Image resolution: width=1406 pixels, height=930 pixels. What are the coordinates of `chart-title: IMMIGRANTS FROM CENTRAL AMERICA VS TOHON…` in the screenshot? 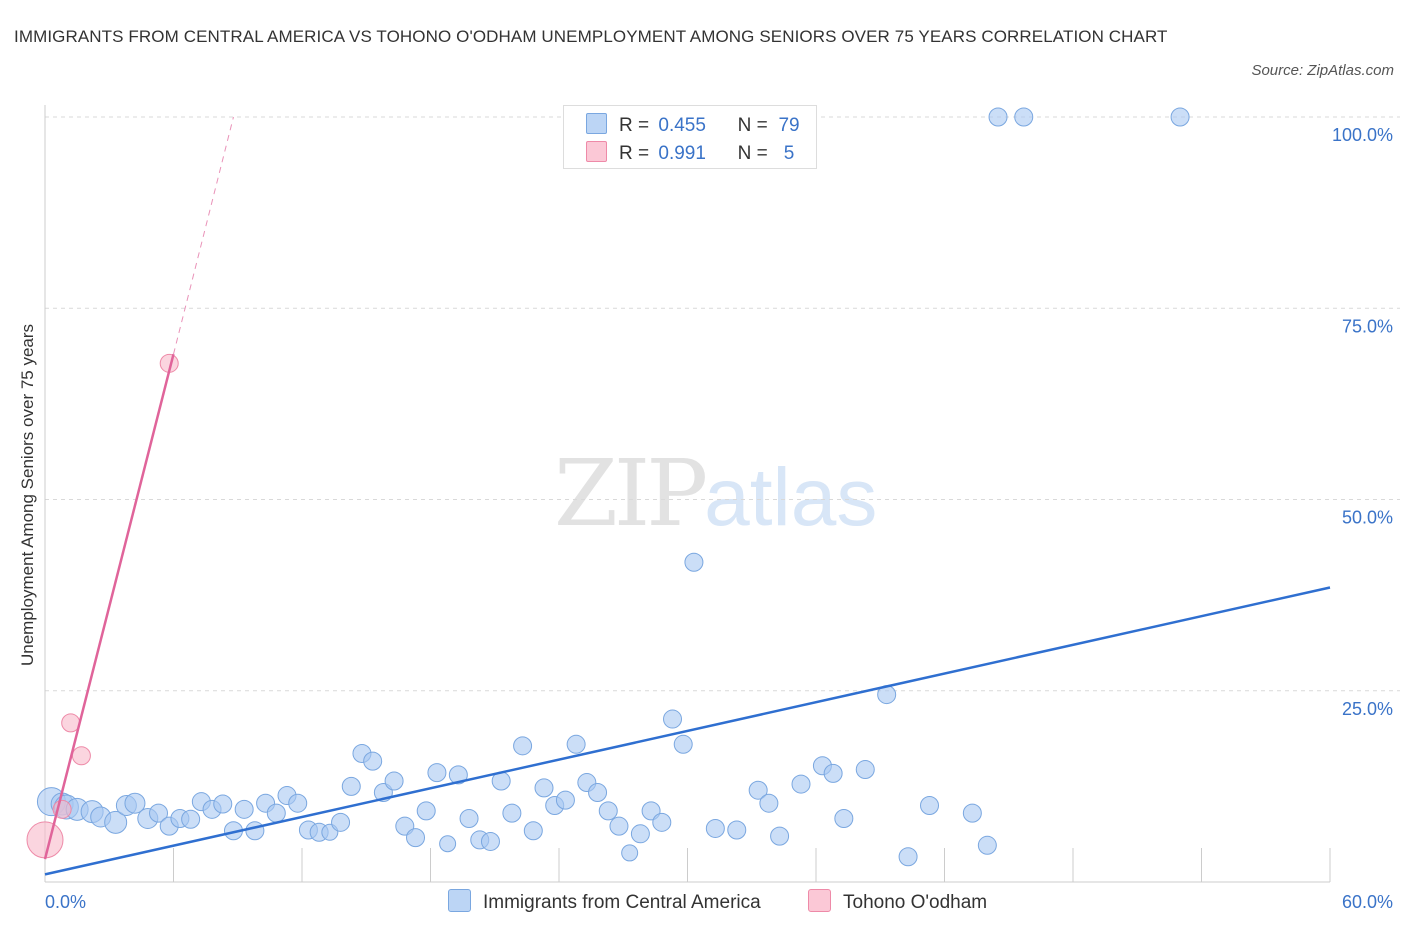 It's located at (591, 36).